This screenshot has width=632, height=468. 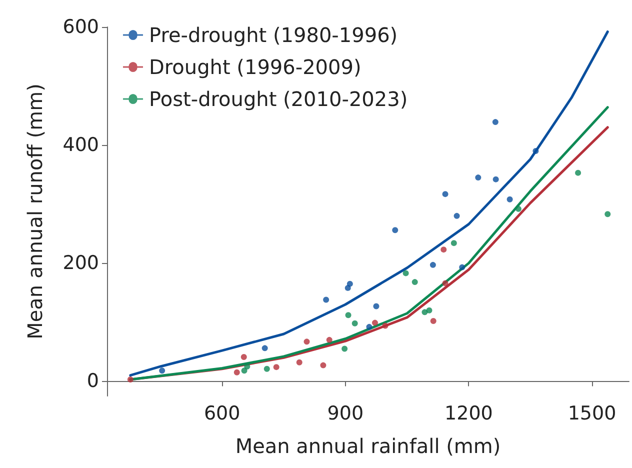 What do you see at coordinates (80, 145) in the screenshot?
I see `y-tick-label: 400` at bounding box center [80, 145].